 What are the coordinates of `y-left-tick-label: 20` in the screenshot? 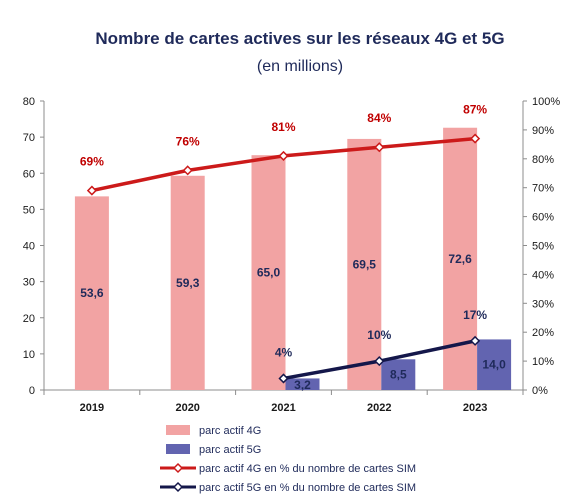 It's located at (29, 319).